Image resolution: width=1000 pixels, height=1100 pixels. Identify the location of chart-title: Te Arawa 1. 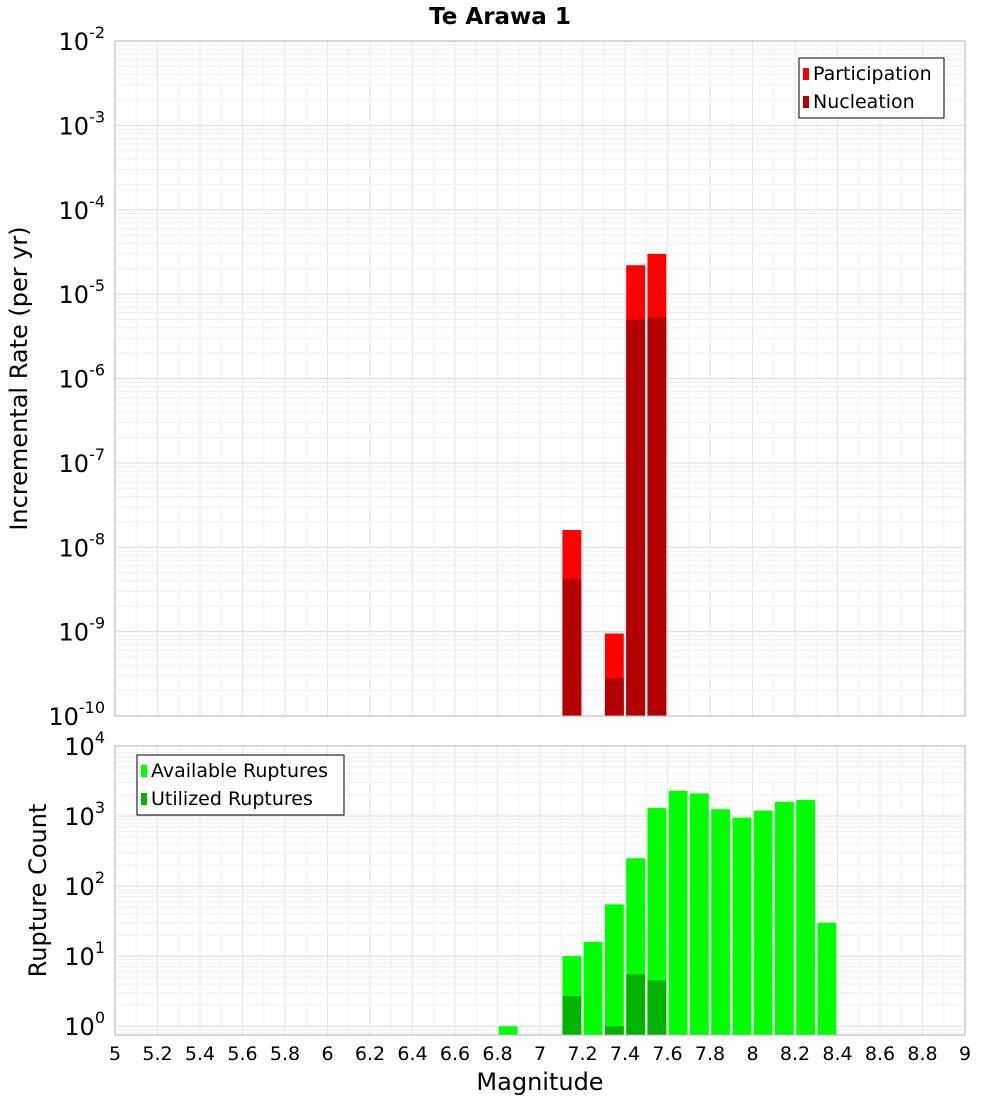
(500, 17).